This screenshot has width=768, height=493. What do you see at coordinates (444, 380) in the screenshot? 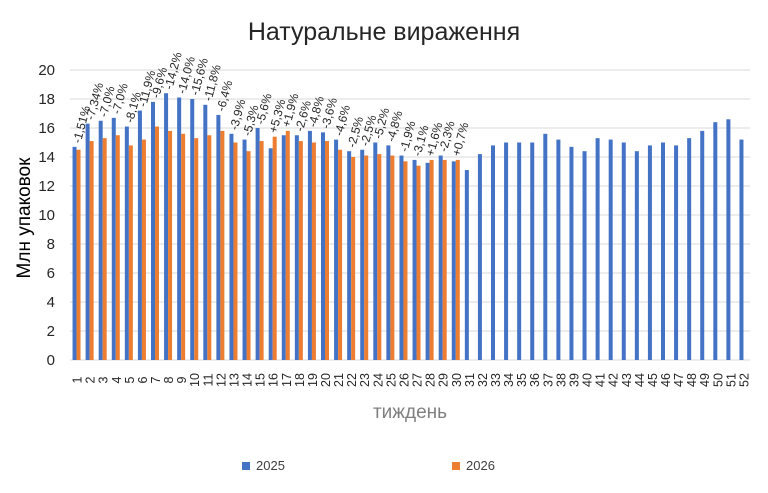
I see `x-tick-label: 29` at bounding box center [444, 380].